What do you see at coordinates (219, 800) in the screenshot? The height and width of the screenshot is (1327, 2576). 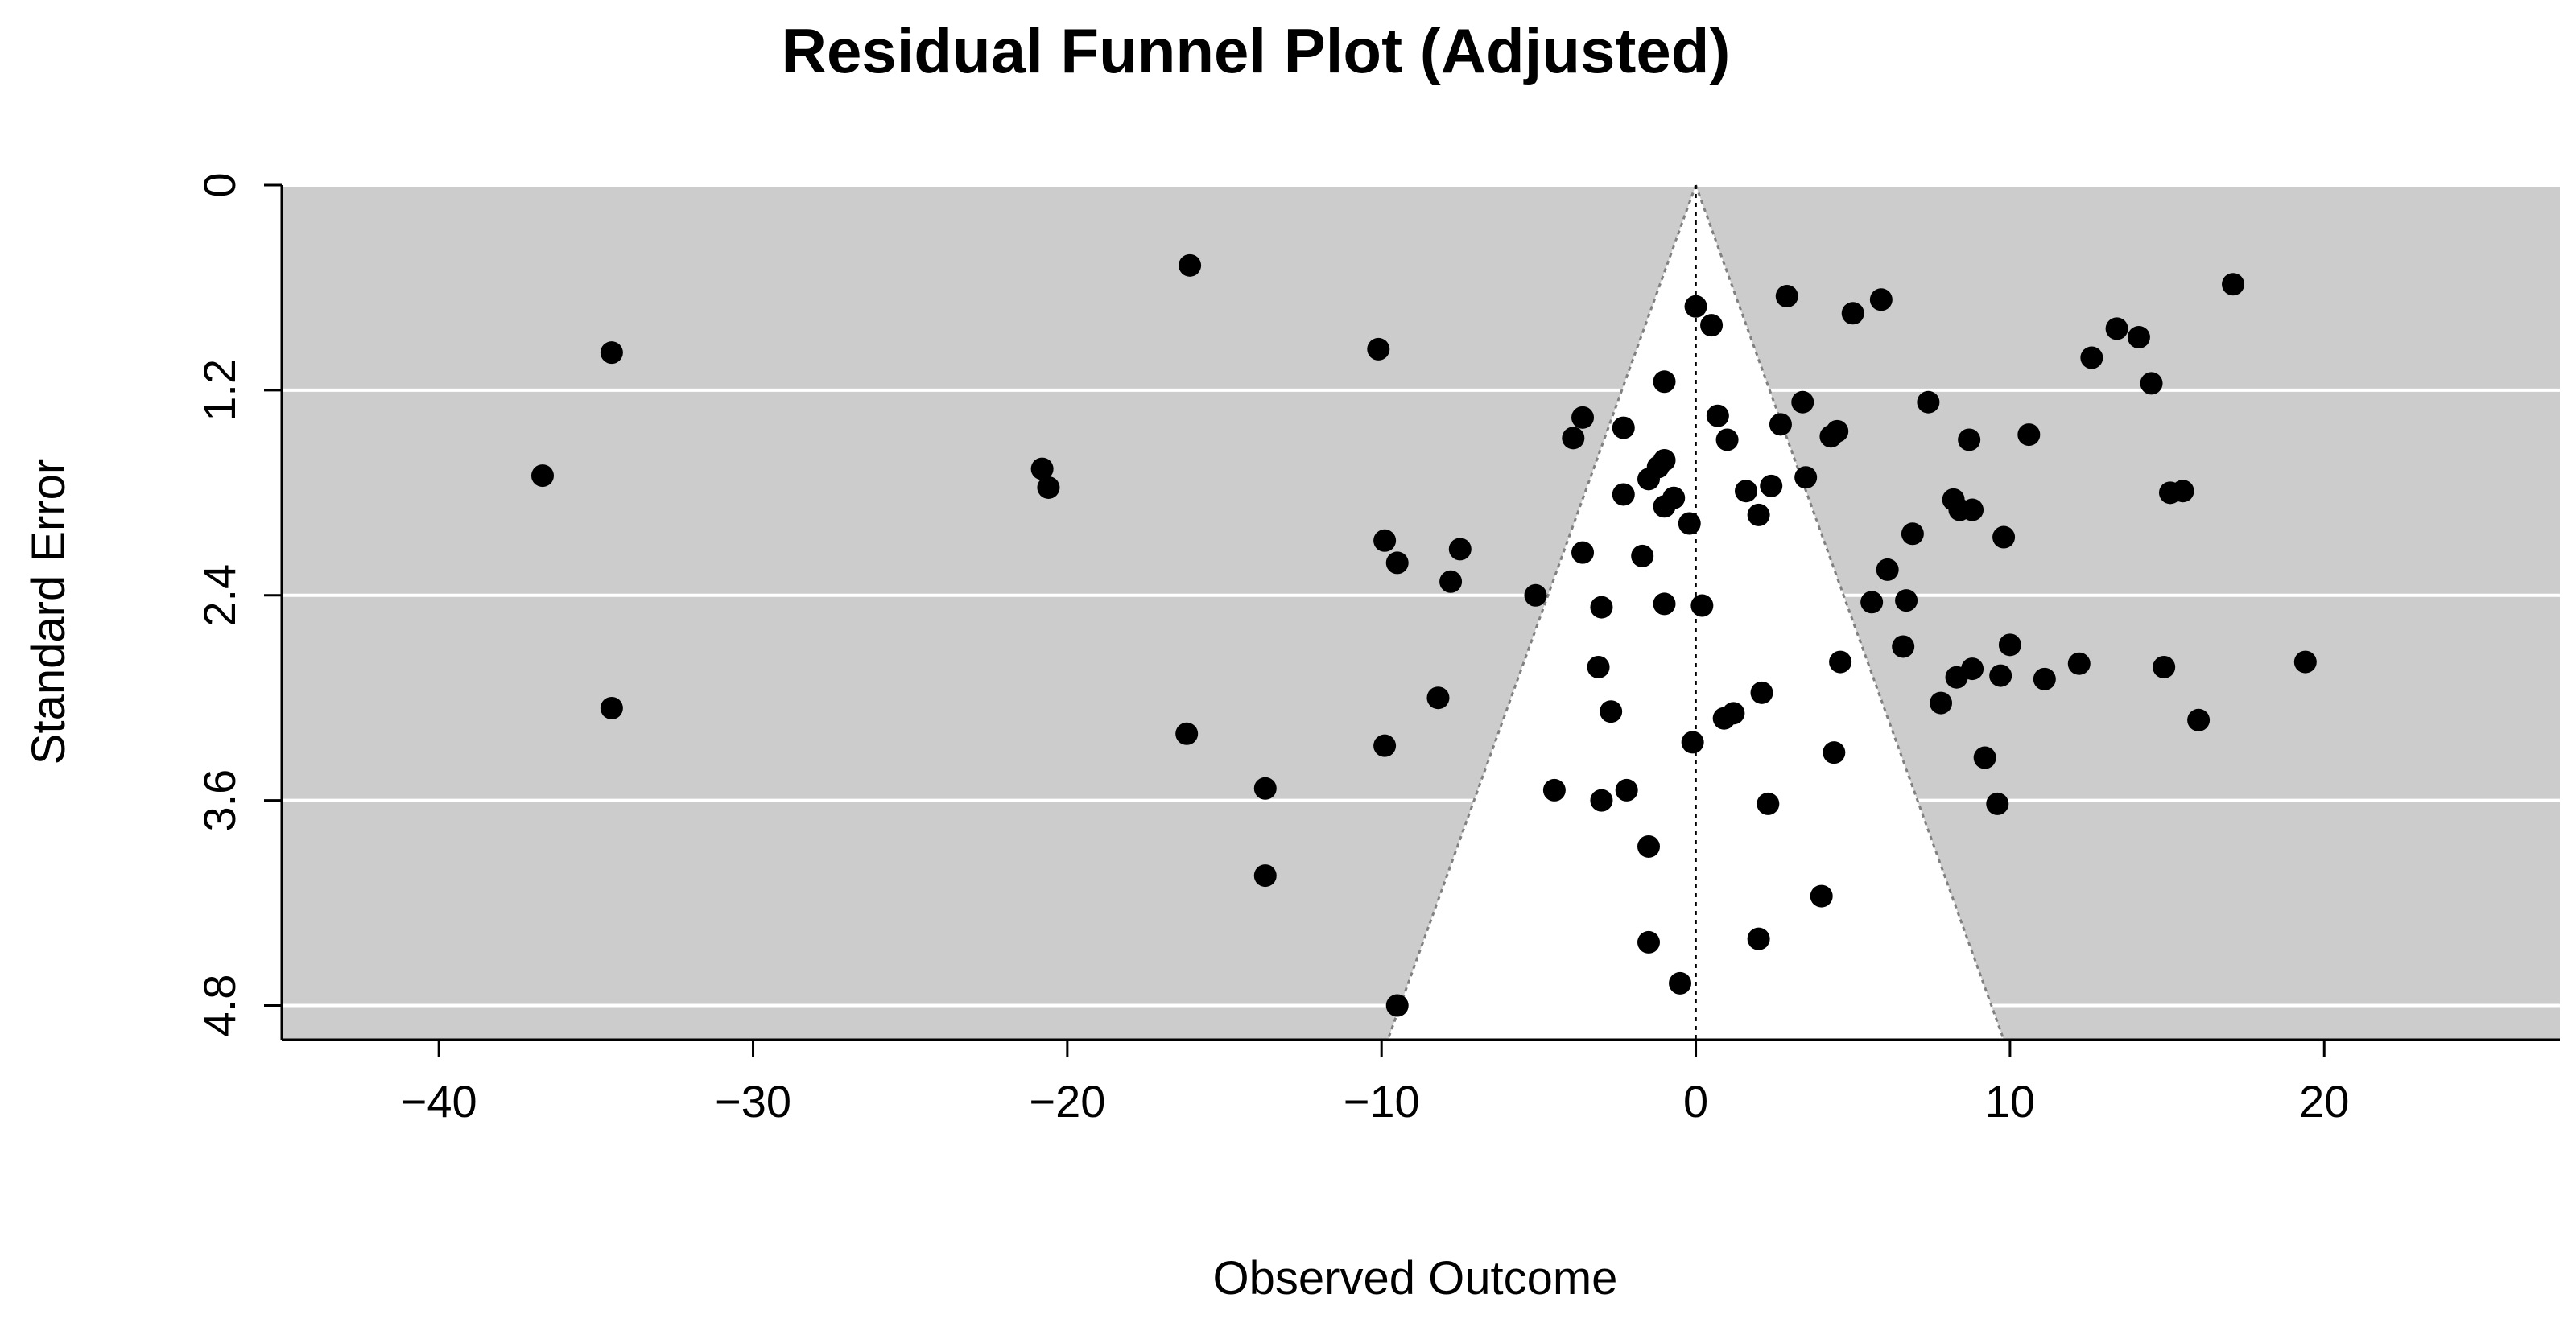 I see `y-tick-label-3: 3.6` at bounding box center [219, 800].